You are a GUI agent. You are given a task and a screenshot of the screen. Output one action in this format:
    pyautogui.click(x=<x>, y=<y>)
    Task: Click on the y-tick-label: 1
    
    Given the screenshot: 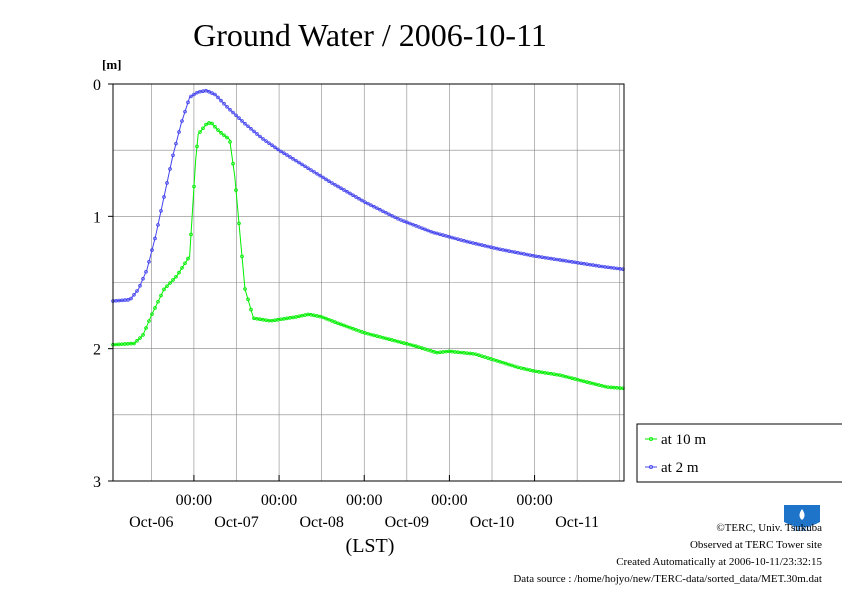 What is the action you would take?
    pyautogui.click(x=97, y=217)
    